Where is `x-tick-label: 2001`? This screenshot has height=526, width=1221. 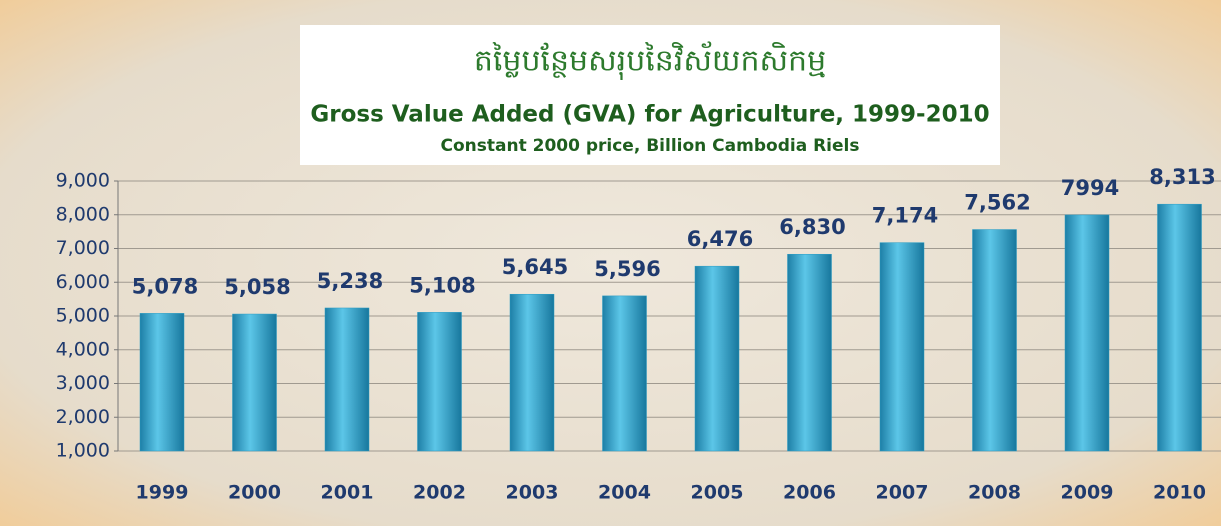
x-tick-label: 2001 is located at coordinates (347, 493).